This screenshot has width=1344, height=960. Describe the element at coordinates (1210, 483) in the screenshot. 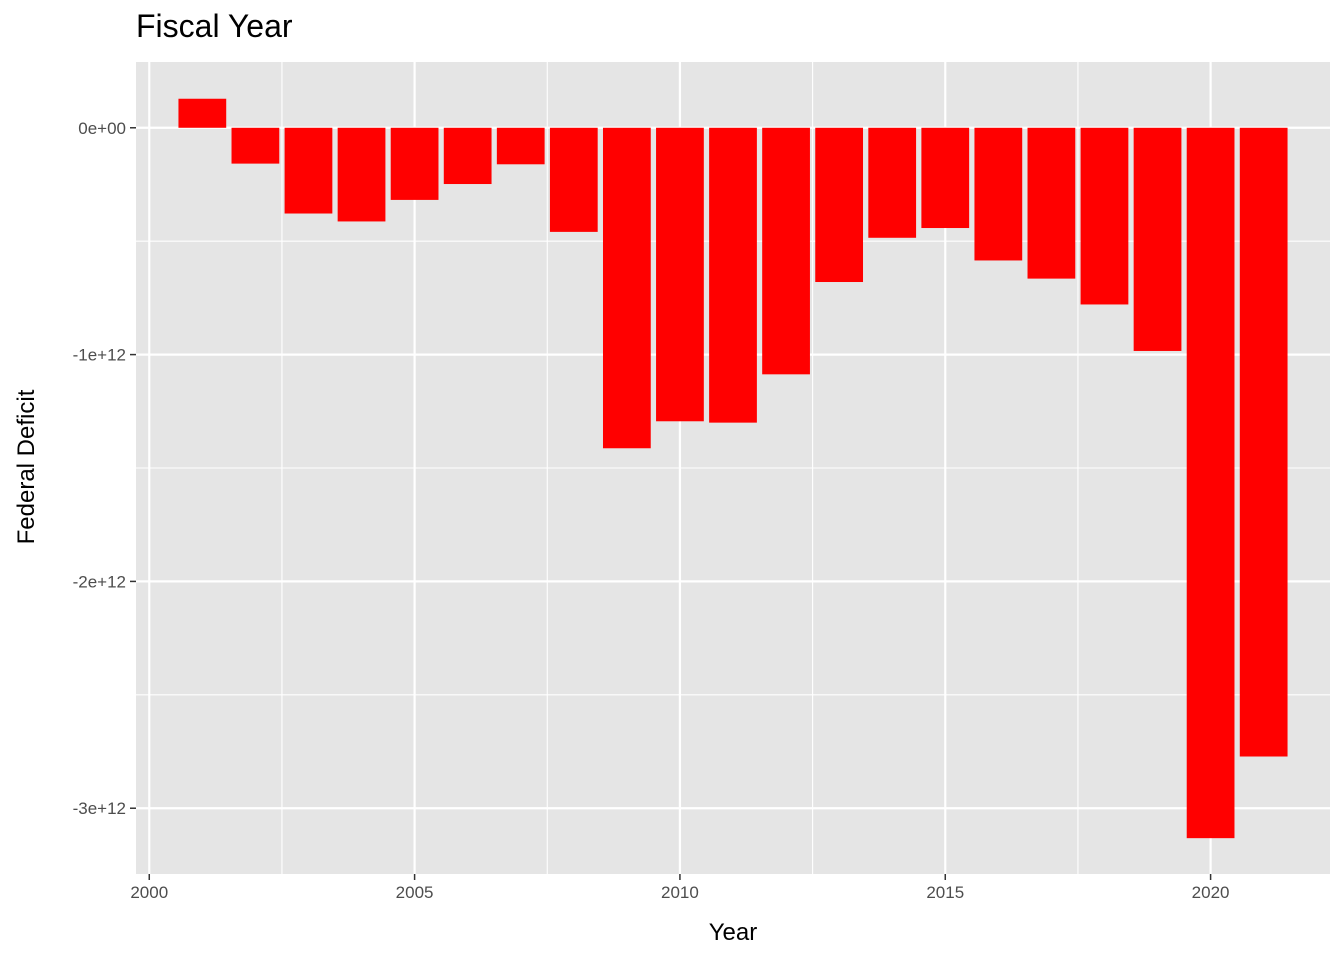

I see `bar-2020` at that location.